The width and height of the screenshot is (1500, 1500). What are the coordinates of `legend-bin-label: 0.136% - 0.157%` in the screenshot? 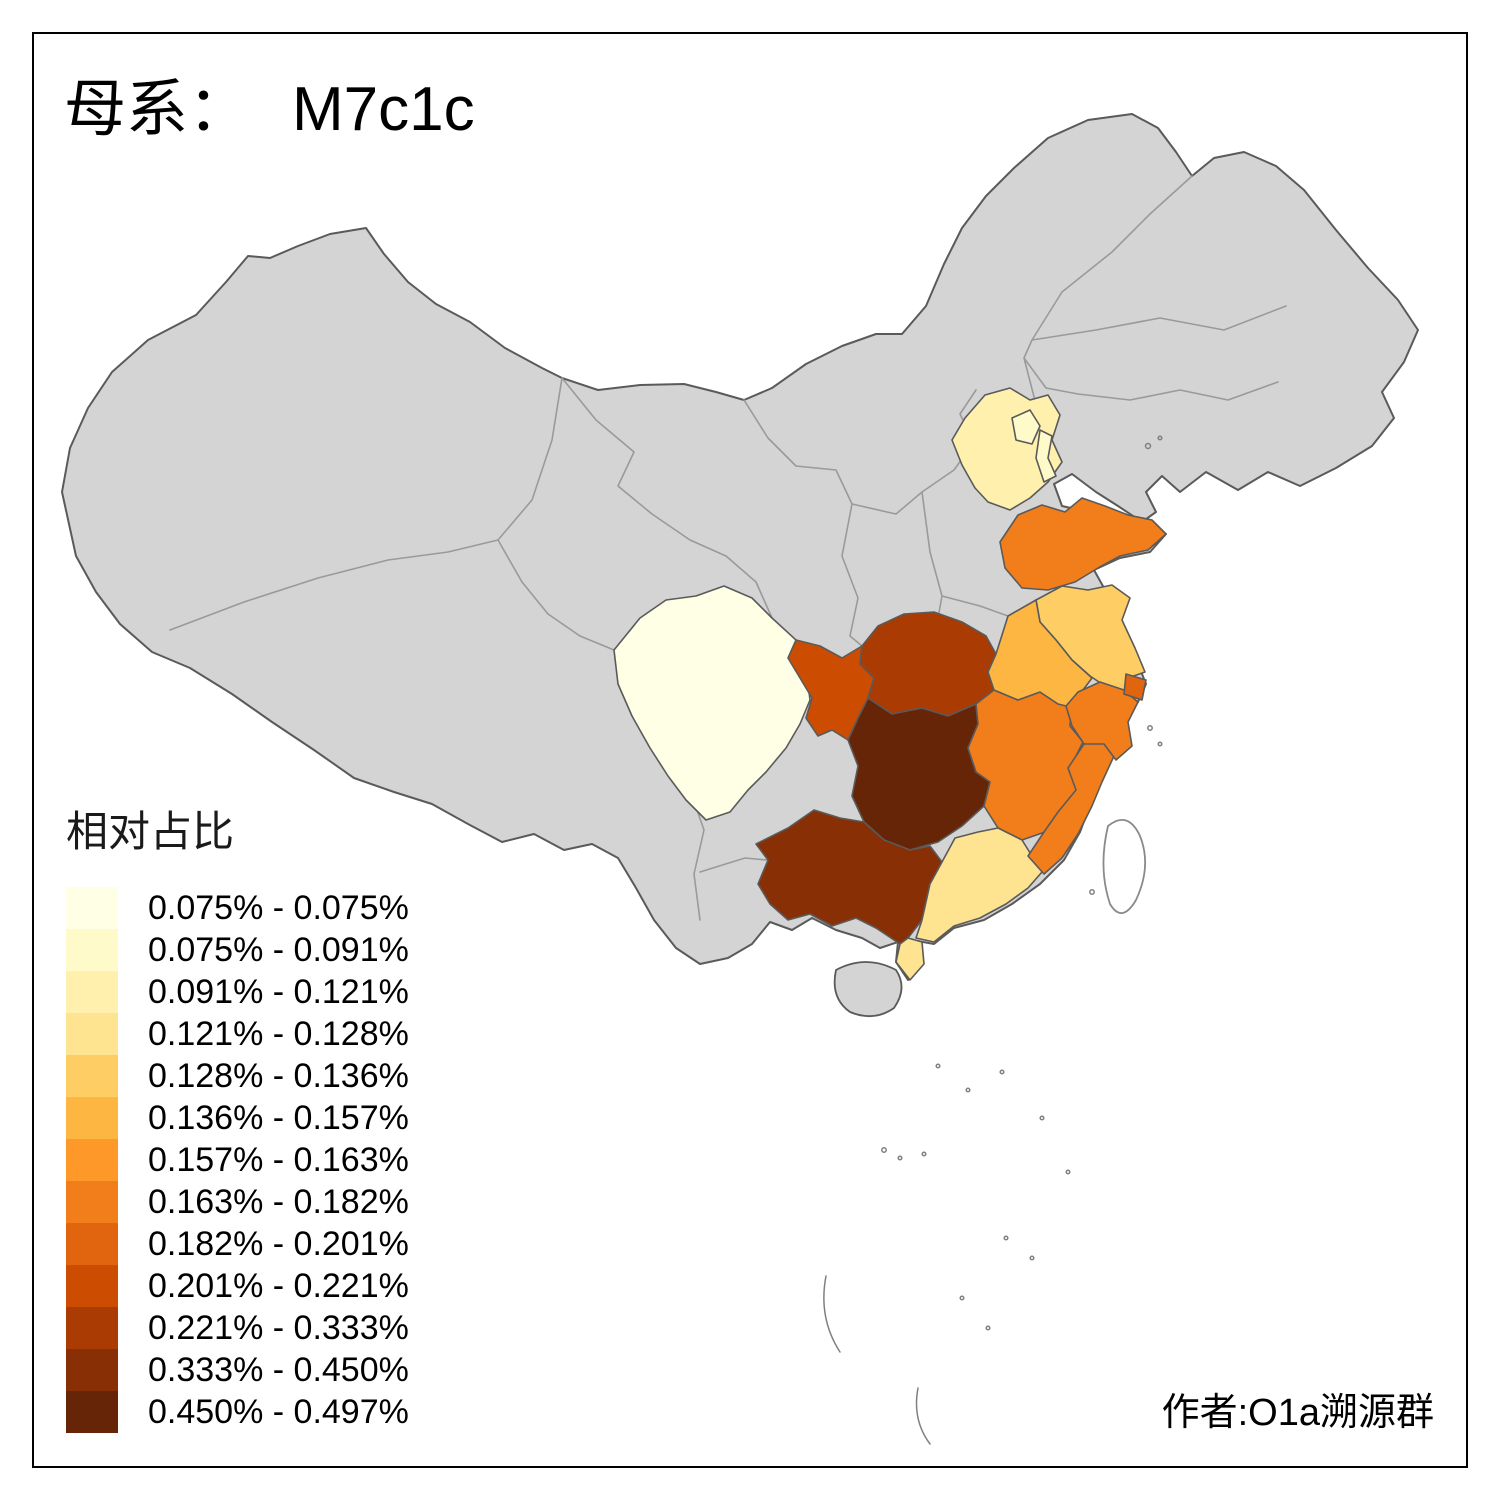 It's located at (278, 1117).